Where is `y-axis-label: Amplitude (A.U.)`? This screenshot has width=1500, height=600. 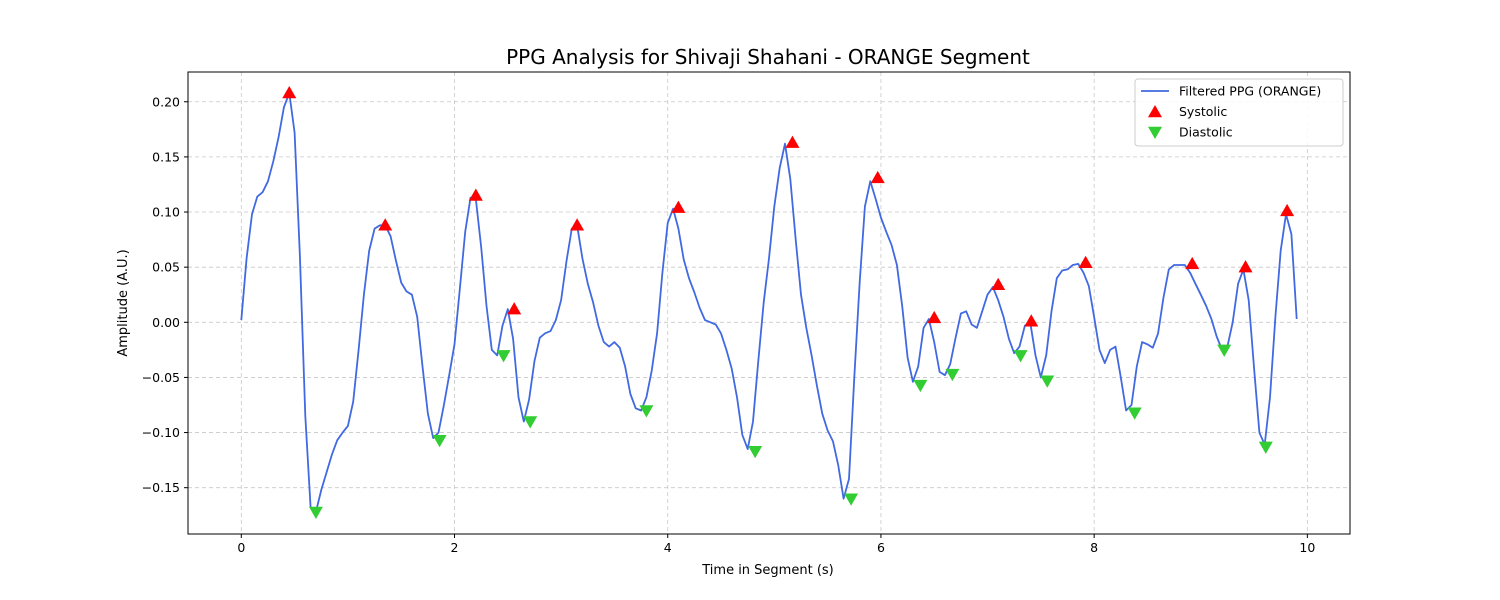 y-axis-label: Amplitude (A.U.) is located at coordinates (123, 302).